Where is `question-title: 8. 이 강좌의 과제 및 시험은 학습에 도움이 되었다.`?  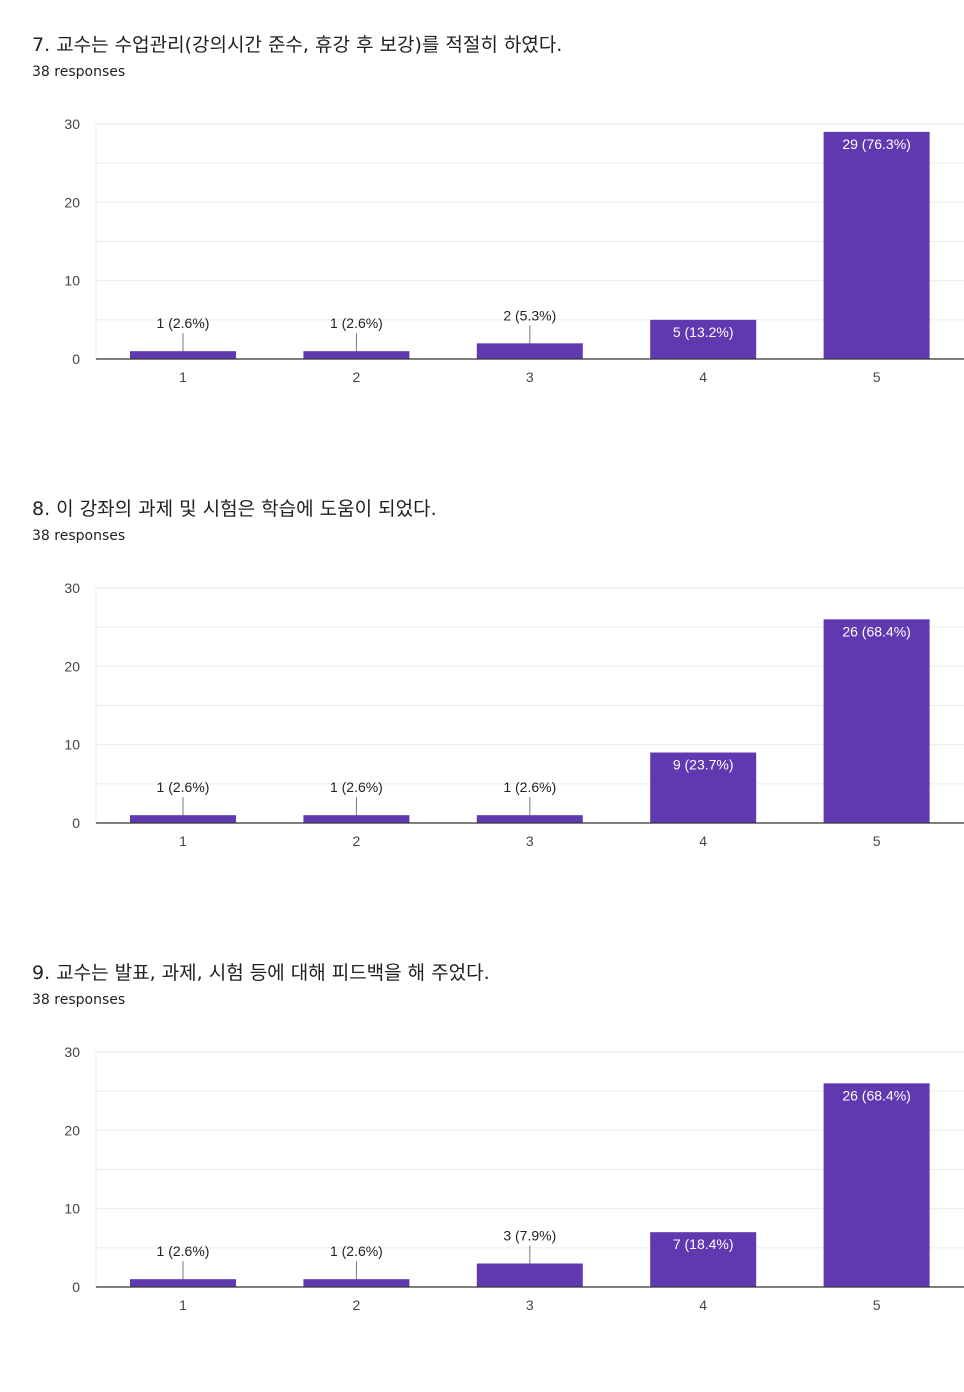
question-title: 8. 이 강좌의 과제 및 시험은 학습에 도움이 되었다. is located at coordinates (234, 509).